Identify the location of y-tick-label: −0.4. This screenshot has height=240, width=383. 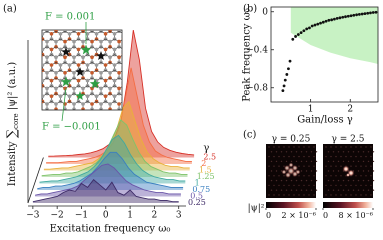
(257, 50).